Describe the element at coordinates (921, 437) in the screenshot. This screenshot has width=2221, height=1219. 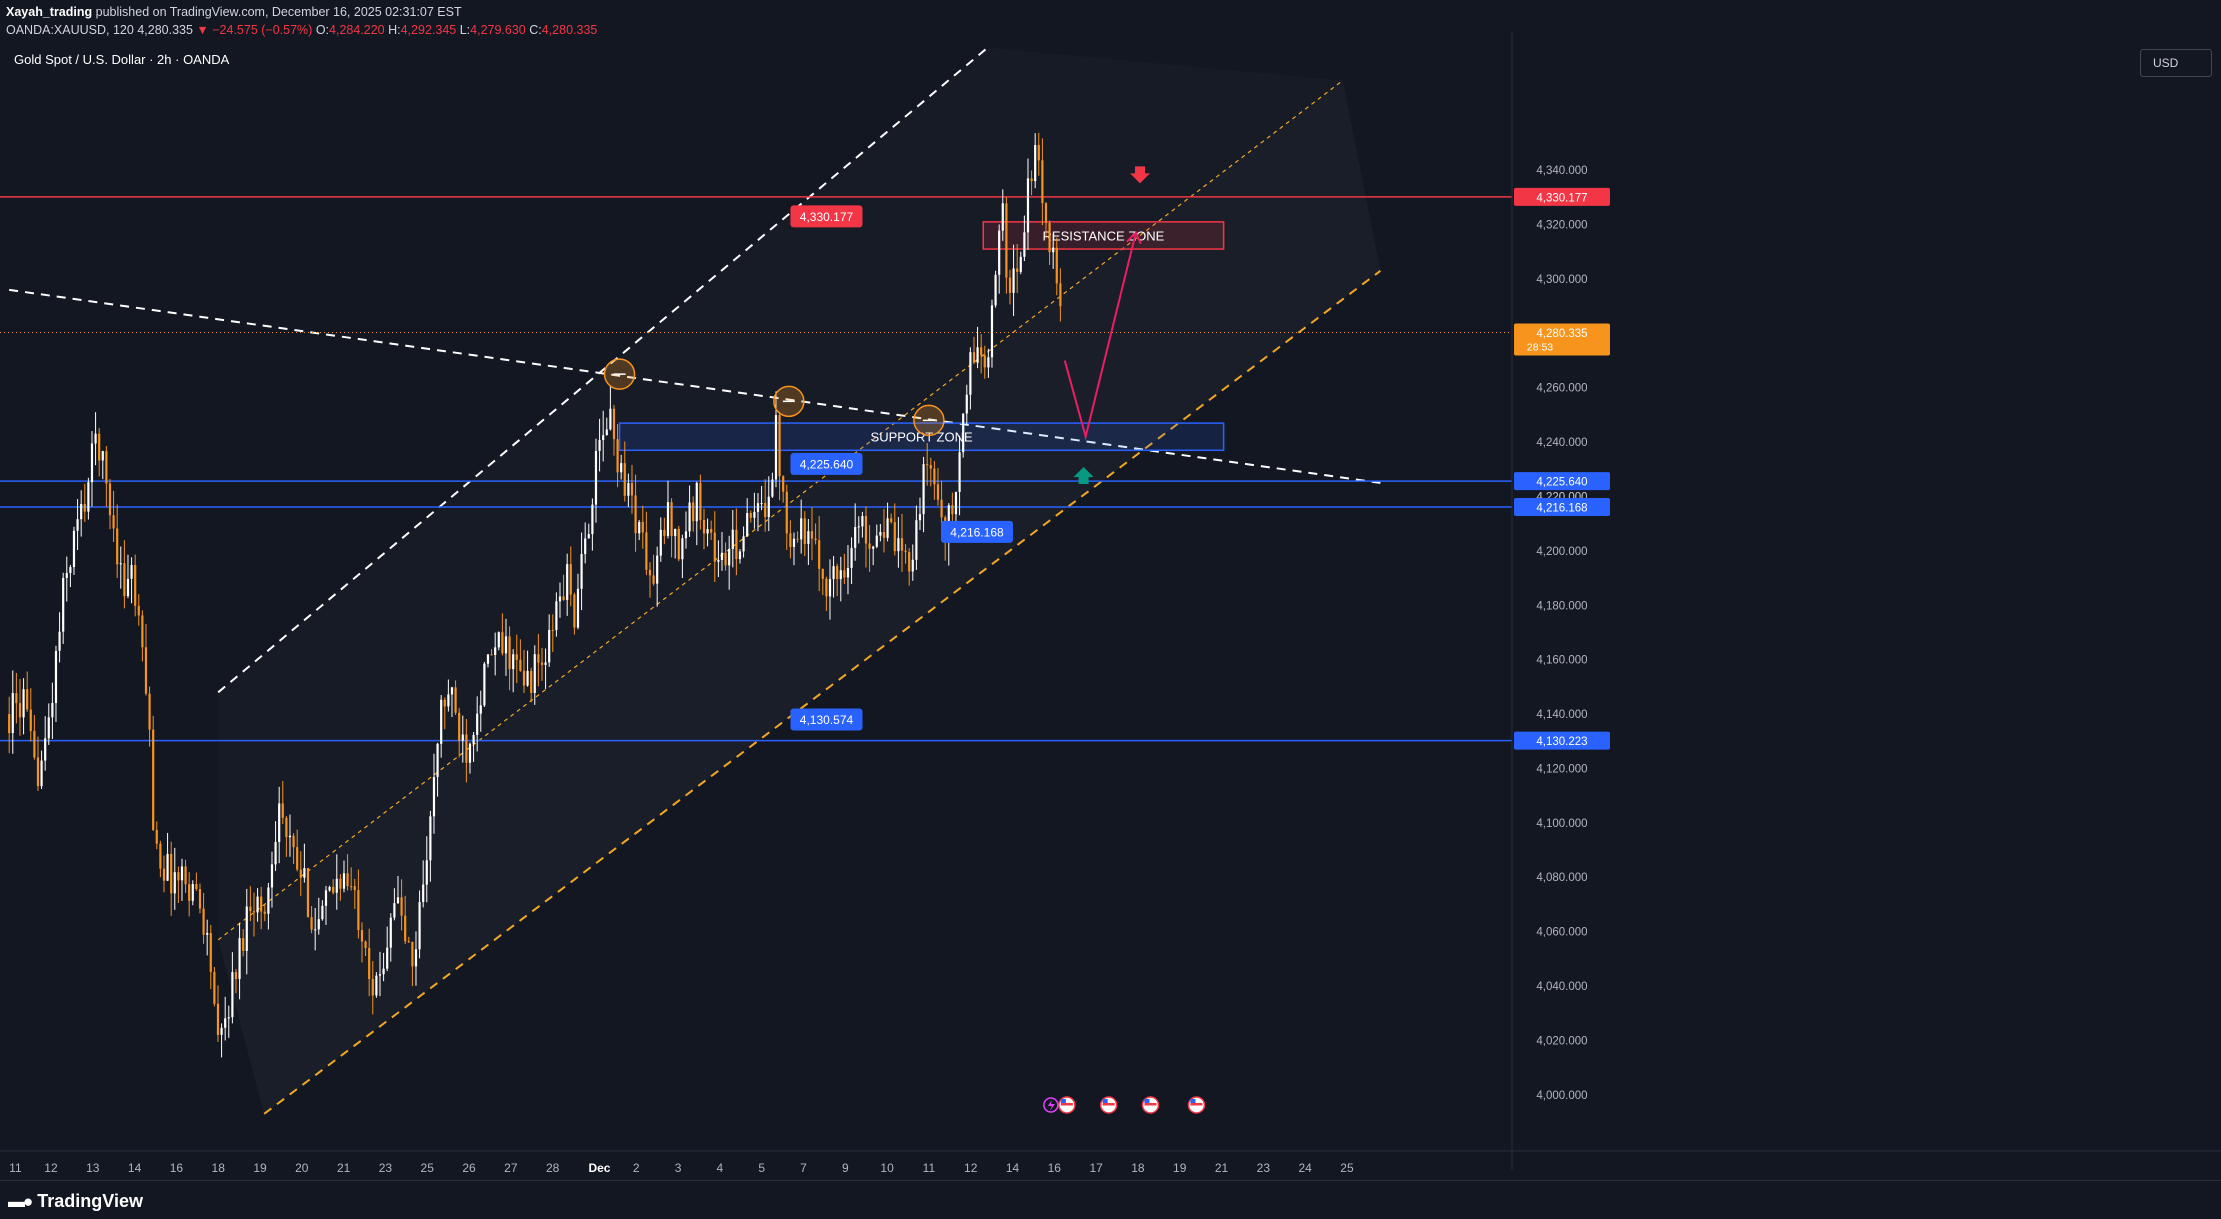
I see `support-zone` at that location.